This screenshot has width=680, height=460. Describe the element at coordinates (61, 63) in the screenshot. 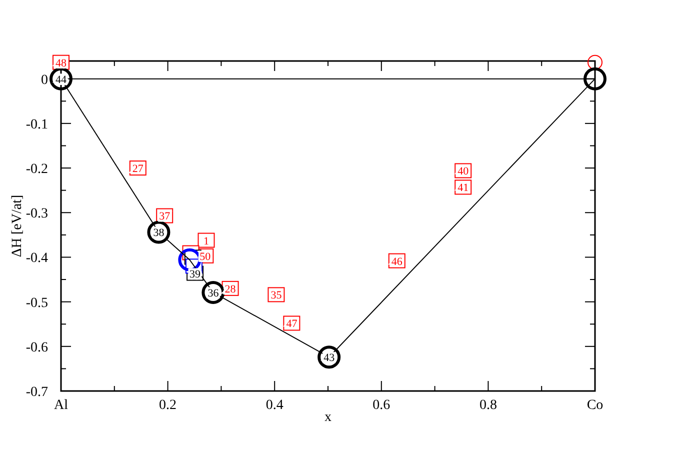

I see `annotation: 48` at that location.